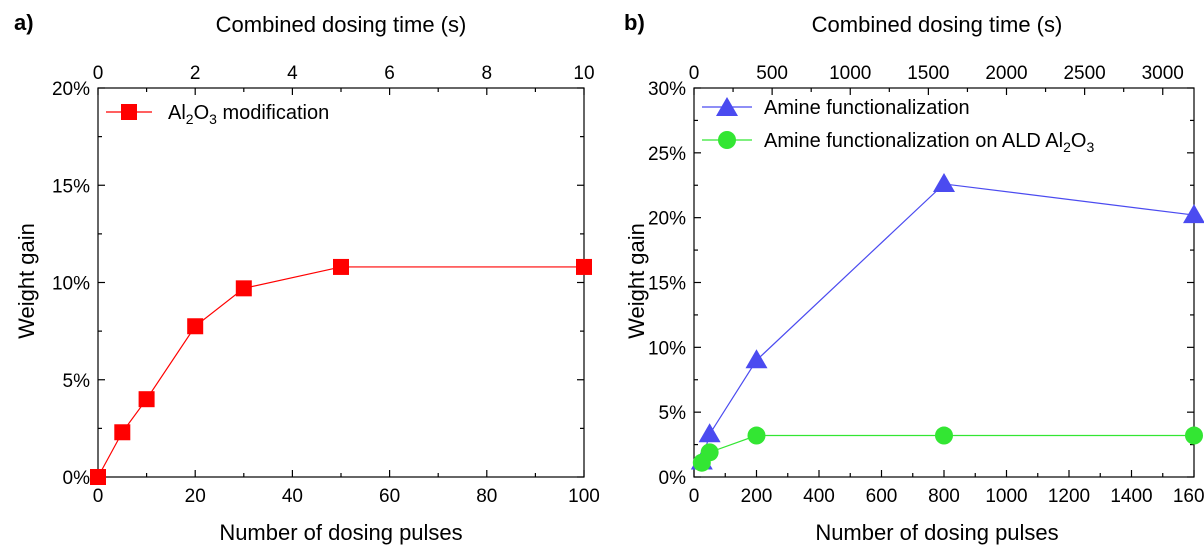 The width and height of the screenshot is (1204, 552). I want to click on panel-b-y-tick-label: 5%, so click(673, 413).